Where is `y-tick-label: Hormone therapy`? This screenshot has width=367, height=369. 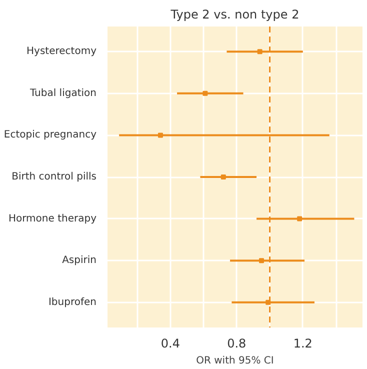 y-tick-label: Hormone therapy is located at coordinates (52, 218).